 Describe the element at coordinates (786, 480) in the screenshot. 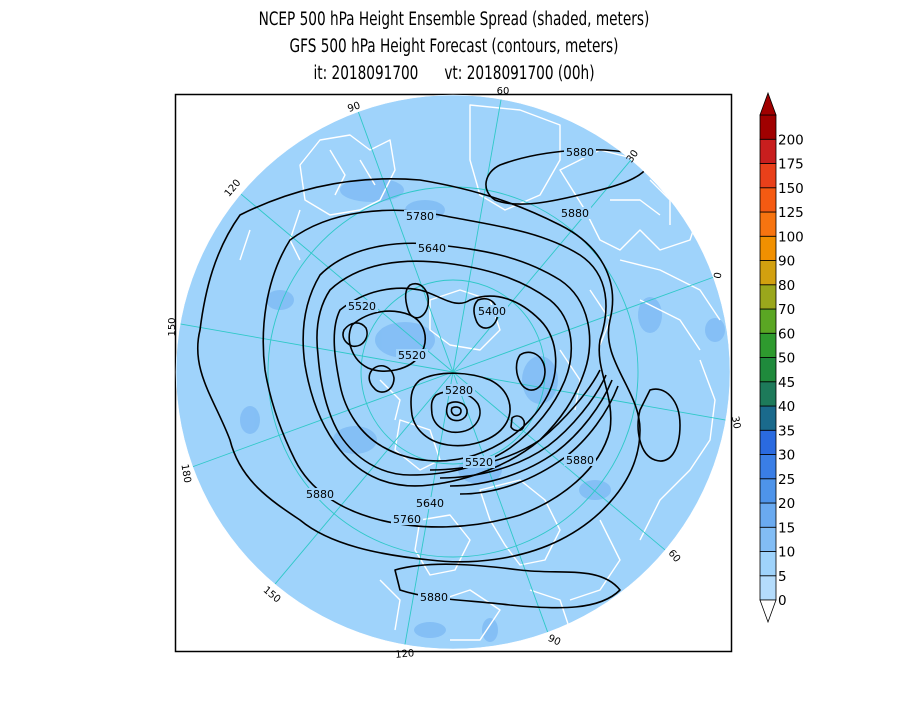

I see `colorbar-label: 25` at that location.